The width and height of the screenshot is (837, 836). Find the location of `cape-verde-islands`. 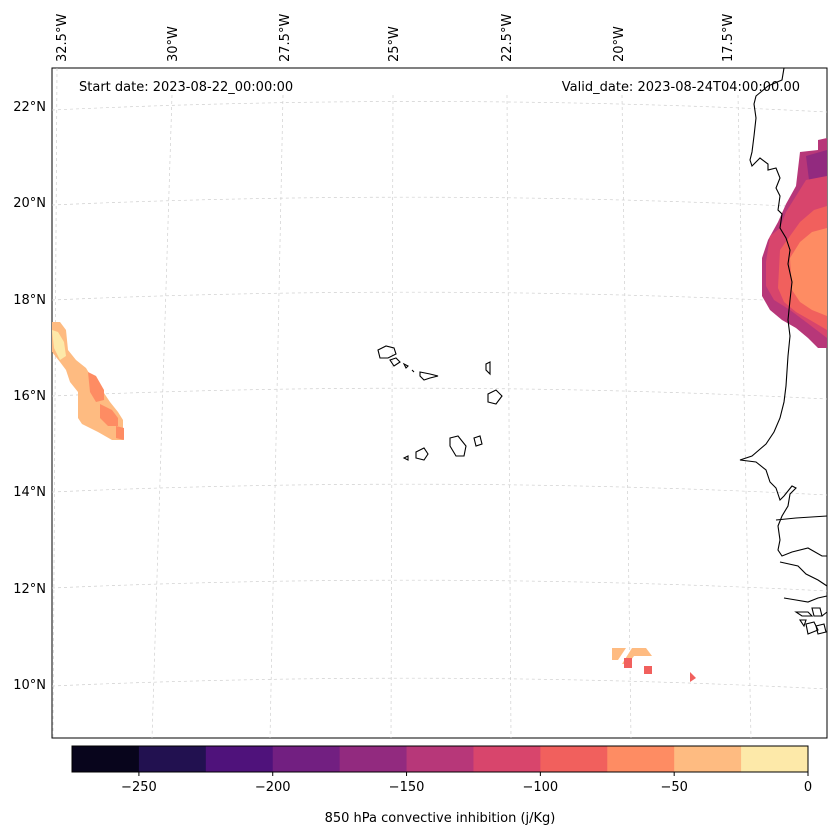

cape-verde-islands is located at coordinates (440, 403).